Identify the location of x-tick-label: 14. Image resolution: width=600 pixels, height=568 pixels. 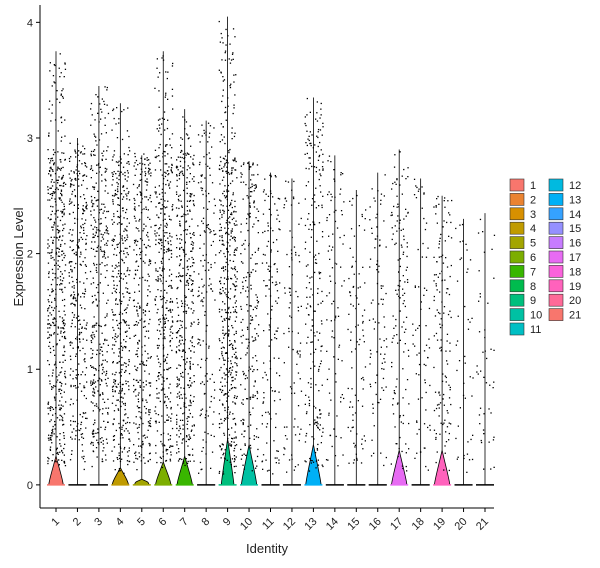
(332, 524).